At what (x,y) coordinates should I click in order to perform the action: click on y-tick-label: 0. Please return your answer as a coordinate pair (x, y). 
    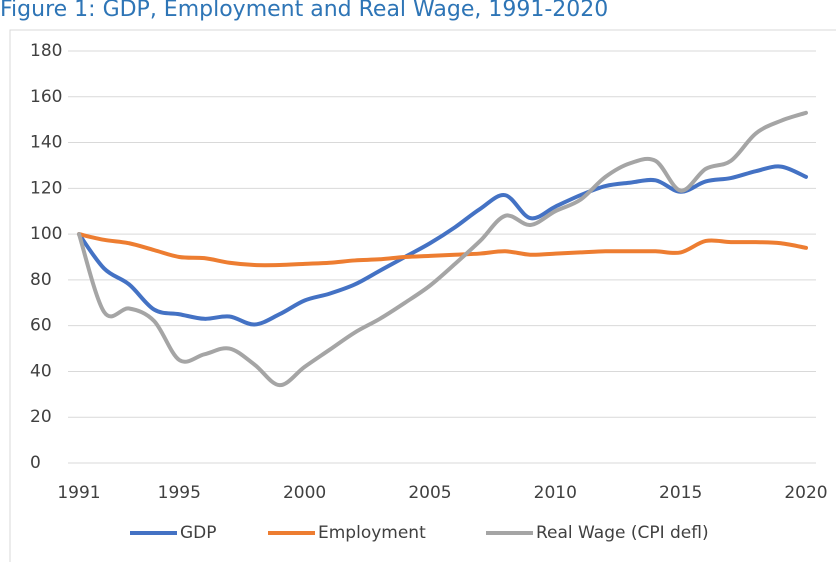
    Looking at the image, I should click on (35, 463).